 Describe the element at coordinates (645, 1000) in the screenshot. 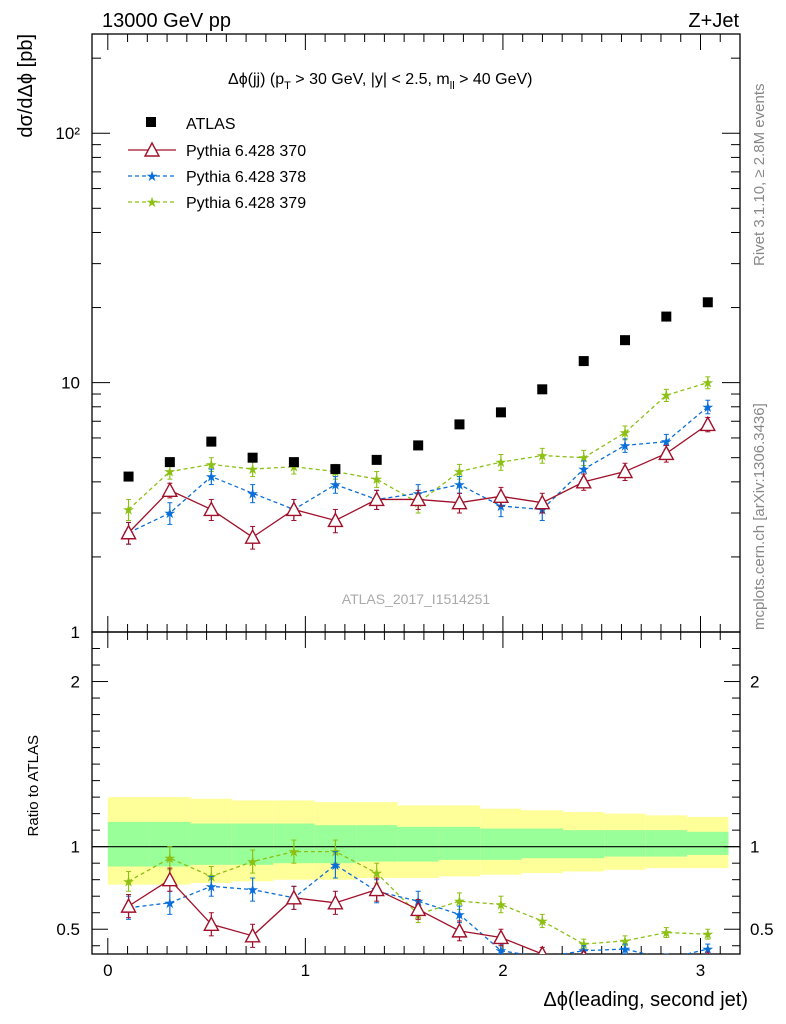

I see `x-axis-title: Δϕ(leading, second jet)` at that location.